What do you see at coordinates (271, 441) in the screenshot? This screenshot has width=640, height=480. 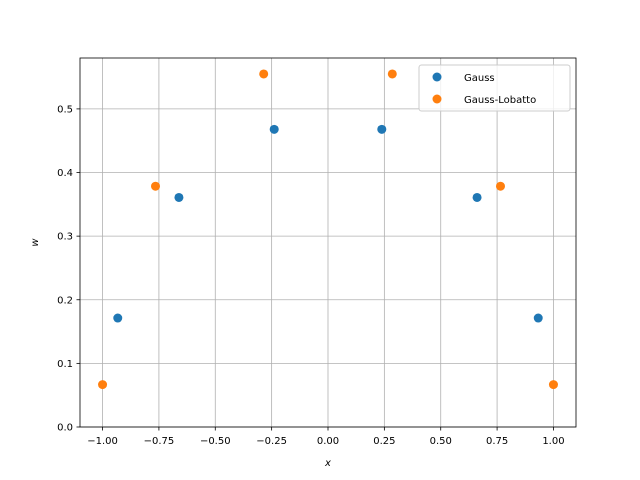 I see `x-tick-label: −0.25` at bounding box center [271, 441].